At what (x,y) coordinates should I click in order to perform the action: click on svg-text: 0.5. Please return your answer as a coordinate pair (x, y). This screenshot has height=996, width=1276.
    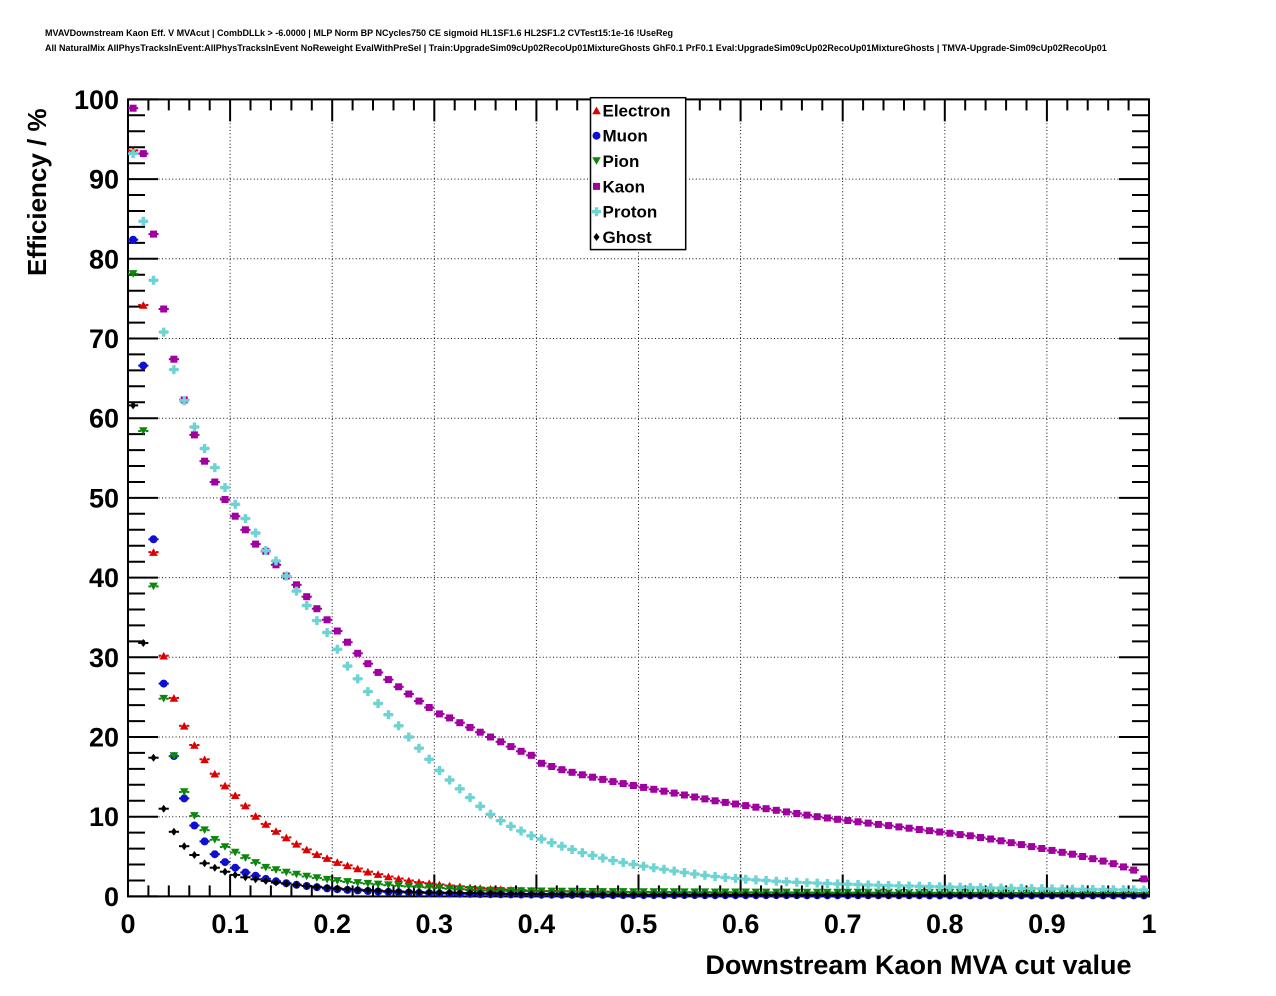
    Looking at the image, I should click on (639, 924).